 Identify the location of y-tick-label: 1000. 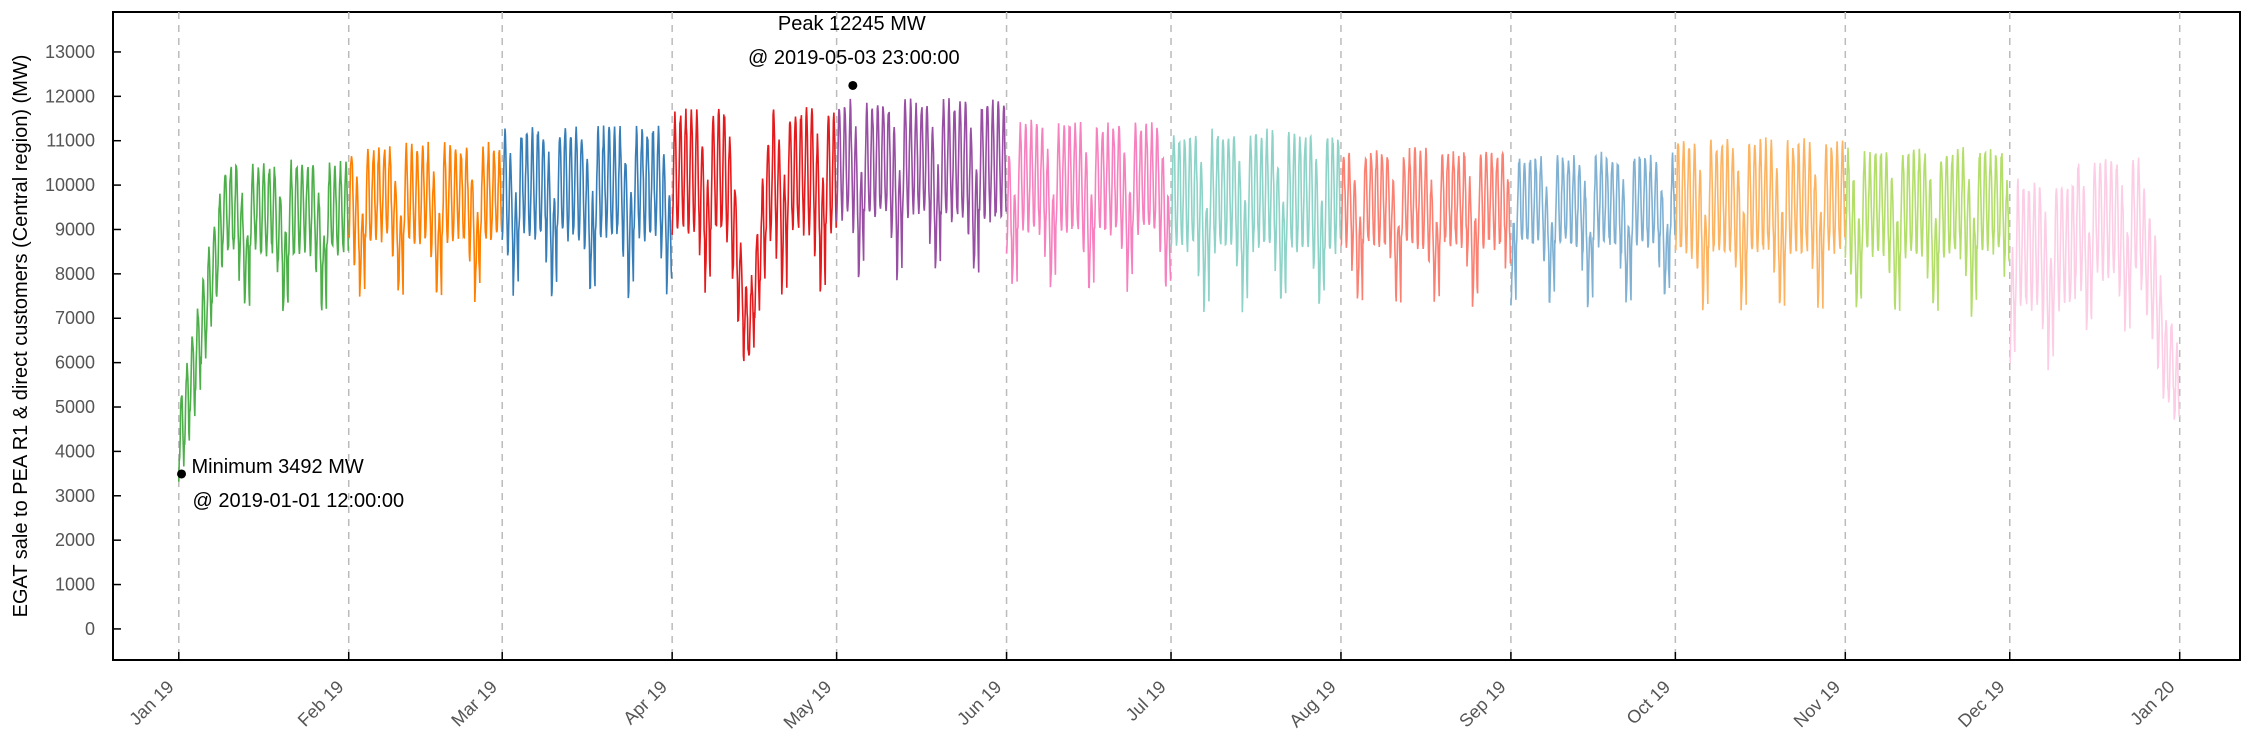
(75, 585).